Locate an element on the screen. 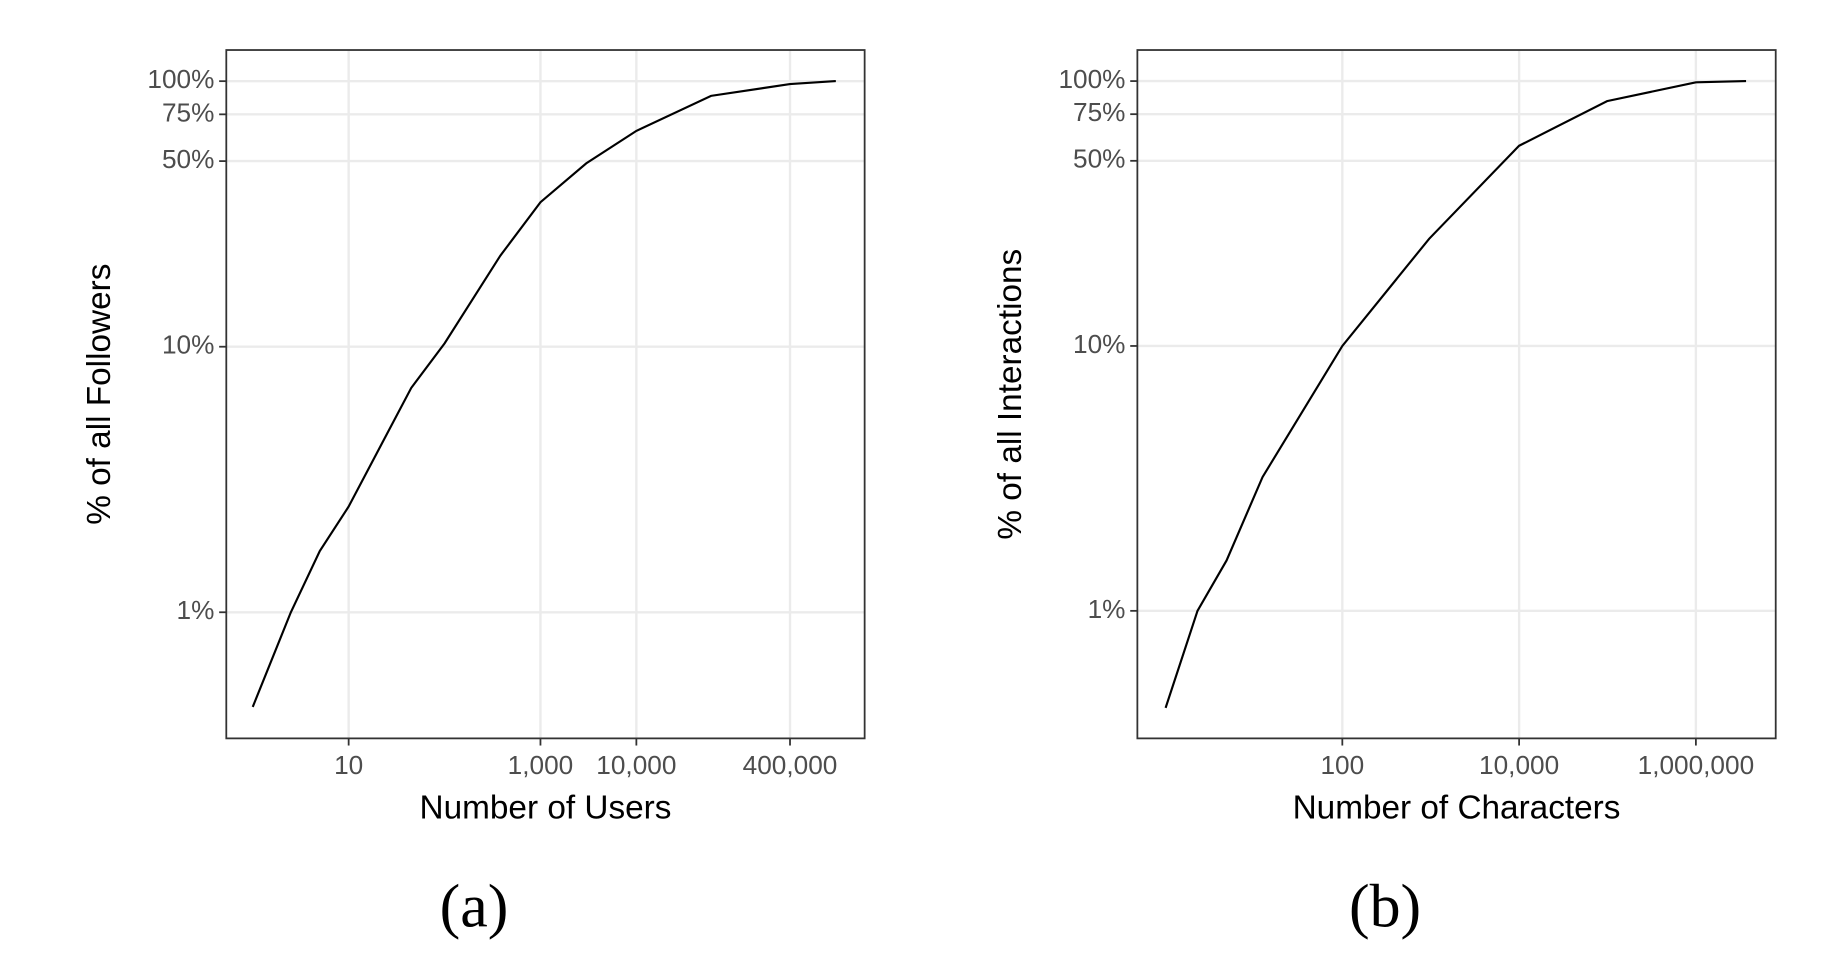 This screenshot has height=973, width=1846. x-tick-label: 1,000 is located at coordinates (541, 765).